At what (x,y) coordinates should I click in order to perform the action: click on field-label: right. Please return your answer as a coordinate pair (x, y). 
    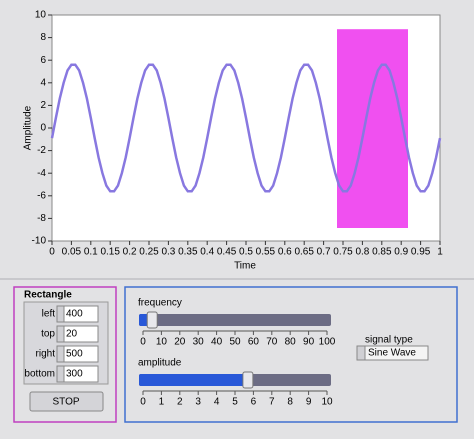
    Looking at the image, I should click on (46, 354).